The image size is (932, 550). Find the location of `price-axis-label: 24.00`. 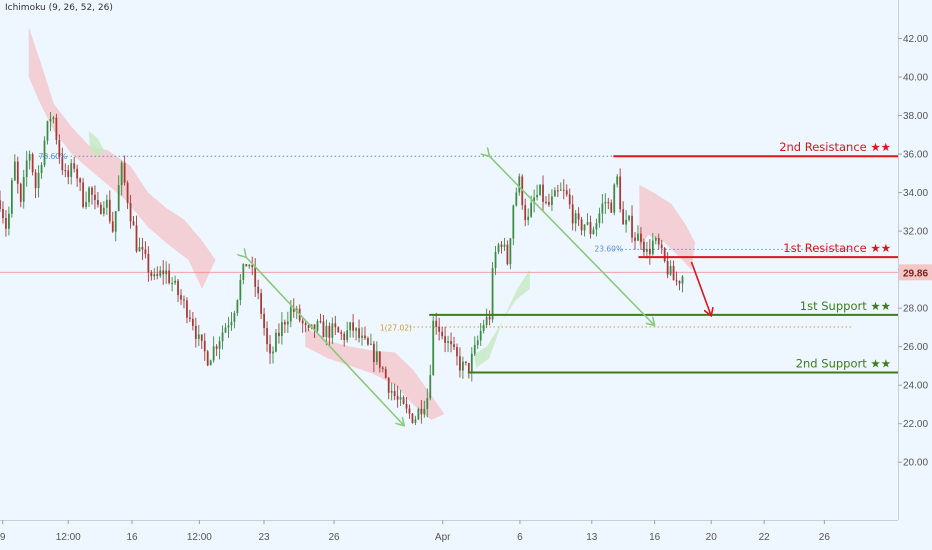

price-axis-label: 24.00 is located at coordinates (915, 386).